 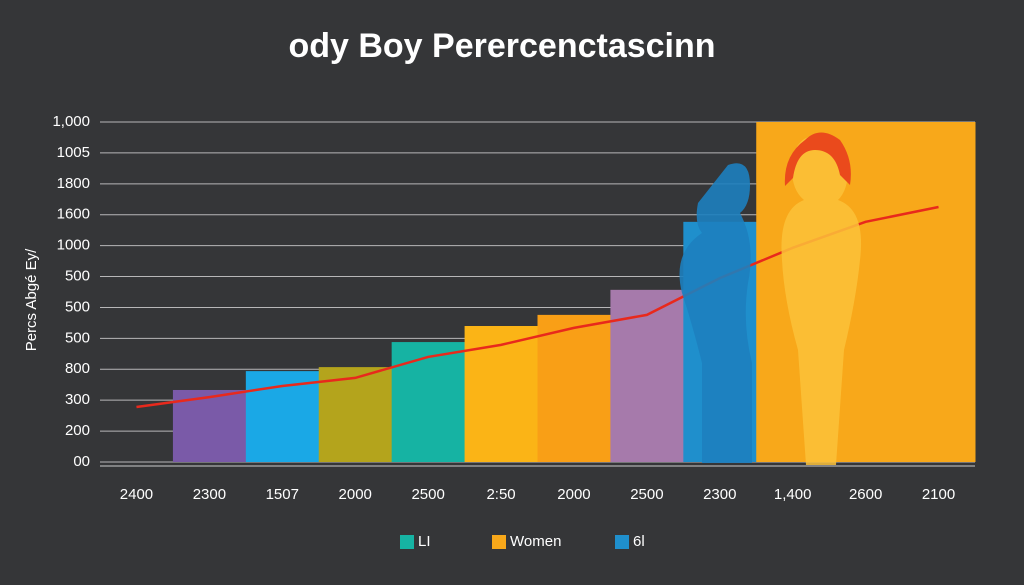 I want to click on figure-hair, so click(x=817, y=159).